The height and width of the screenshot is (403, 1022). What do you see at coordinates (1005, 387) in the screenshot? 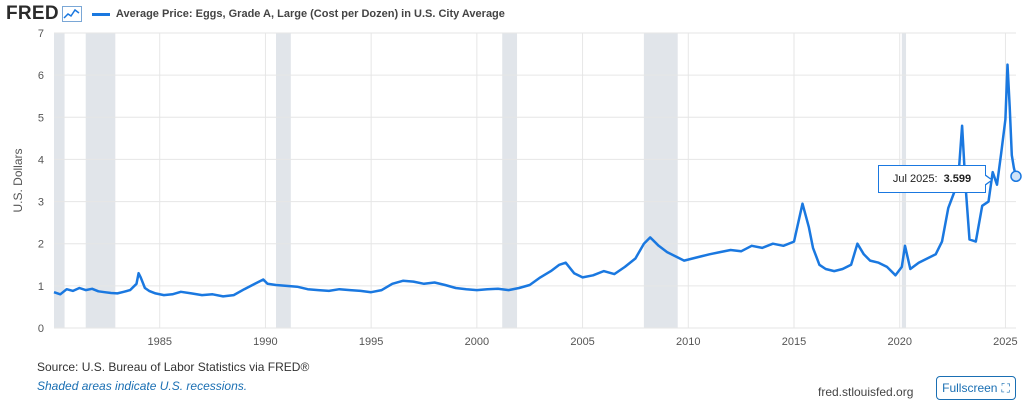
I see `expand-icon: ⛶` at bounding box center [1005, 387].